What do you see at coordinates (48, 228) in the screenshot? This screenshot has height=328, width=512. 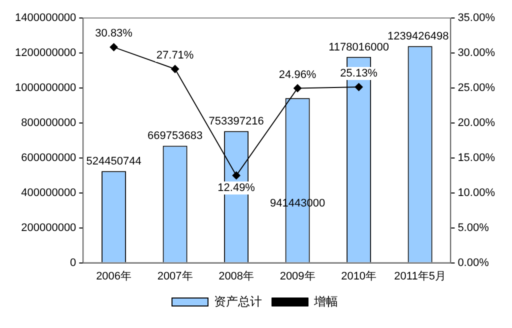 I see `y-tick-label: 200000000` at bounding box center [48, 228].